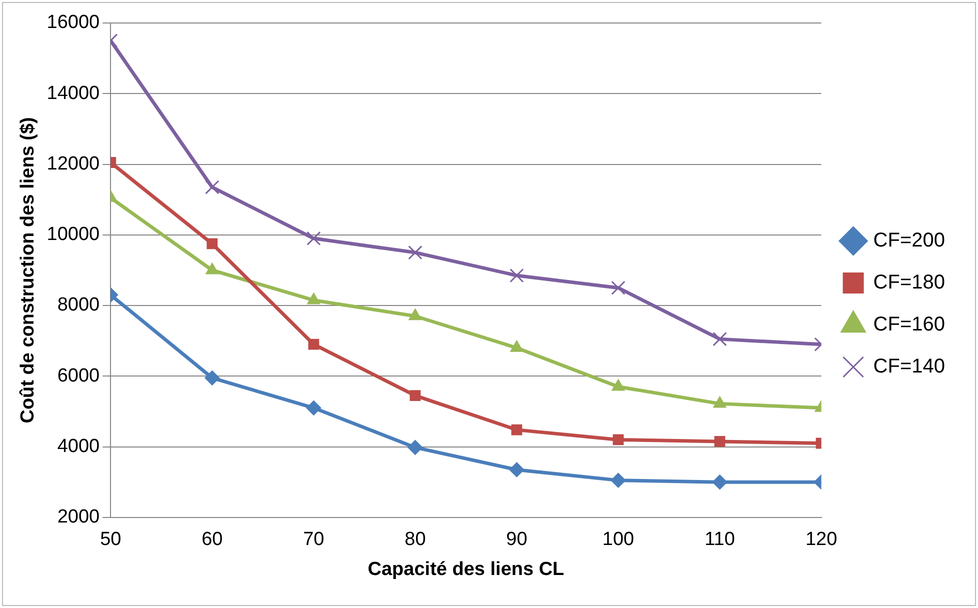 This screenshot has height=608, width=978. Describe the element at coordinates (73, 163) in the screenshot. I see `y-tick-label: 12000` at that location.